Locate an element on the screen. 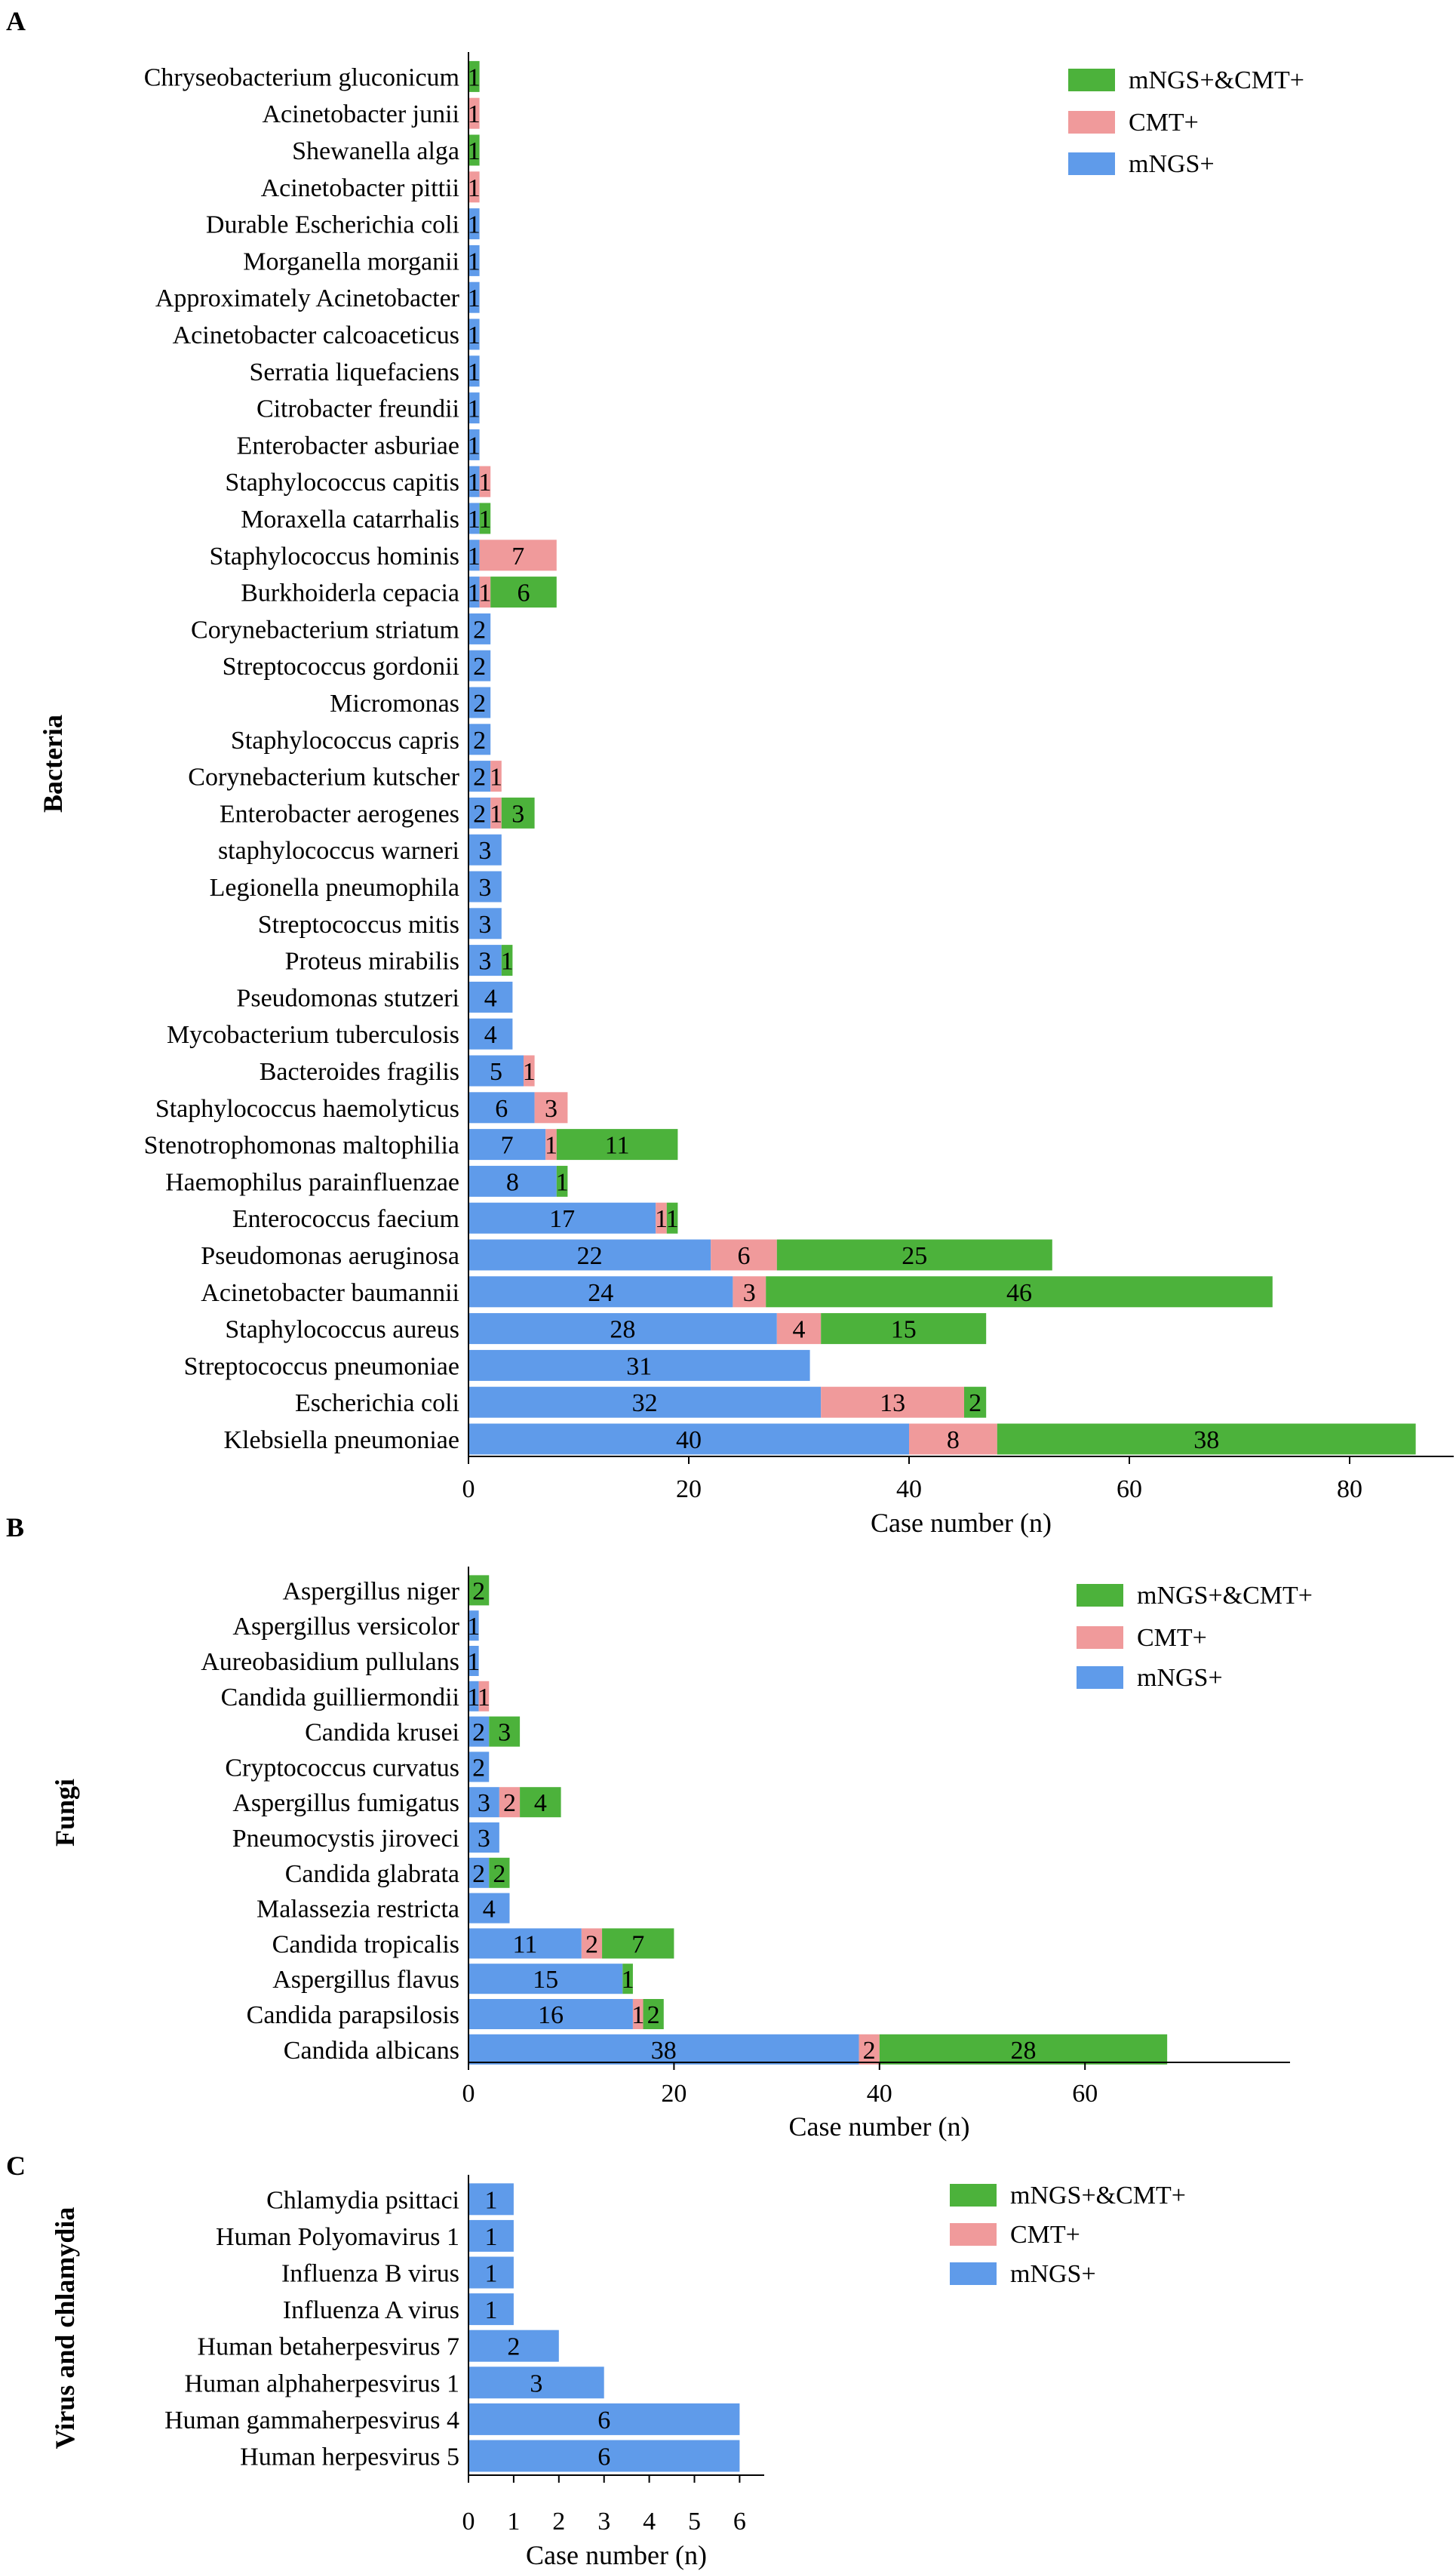  category-label: Haemophilus parainfluenzae is located at coordinates (312, 1182).